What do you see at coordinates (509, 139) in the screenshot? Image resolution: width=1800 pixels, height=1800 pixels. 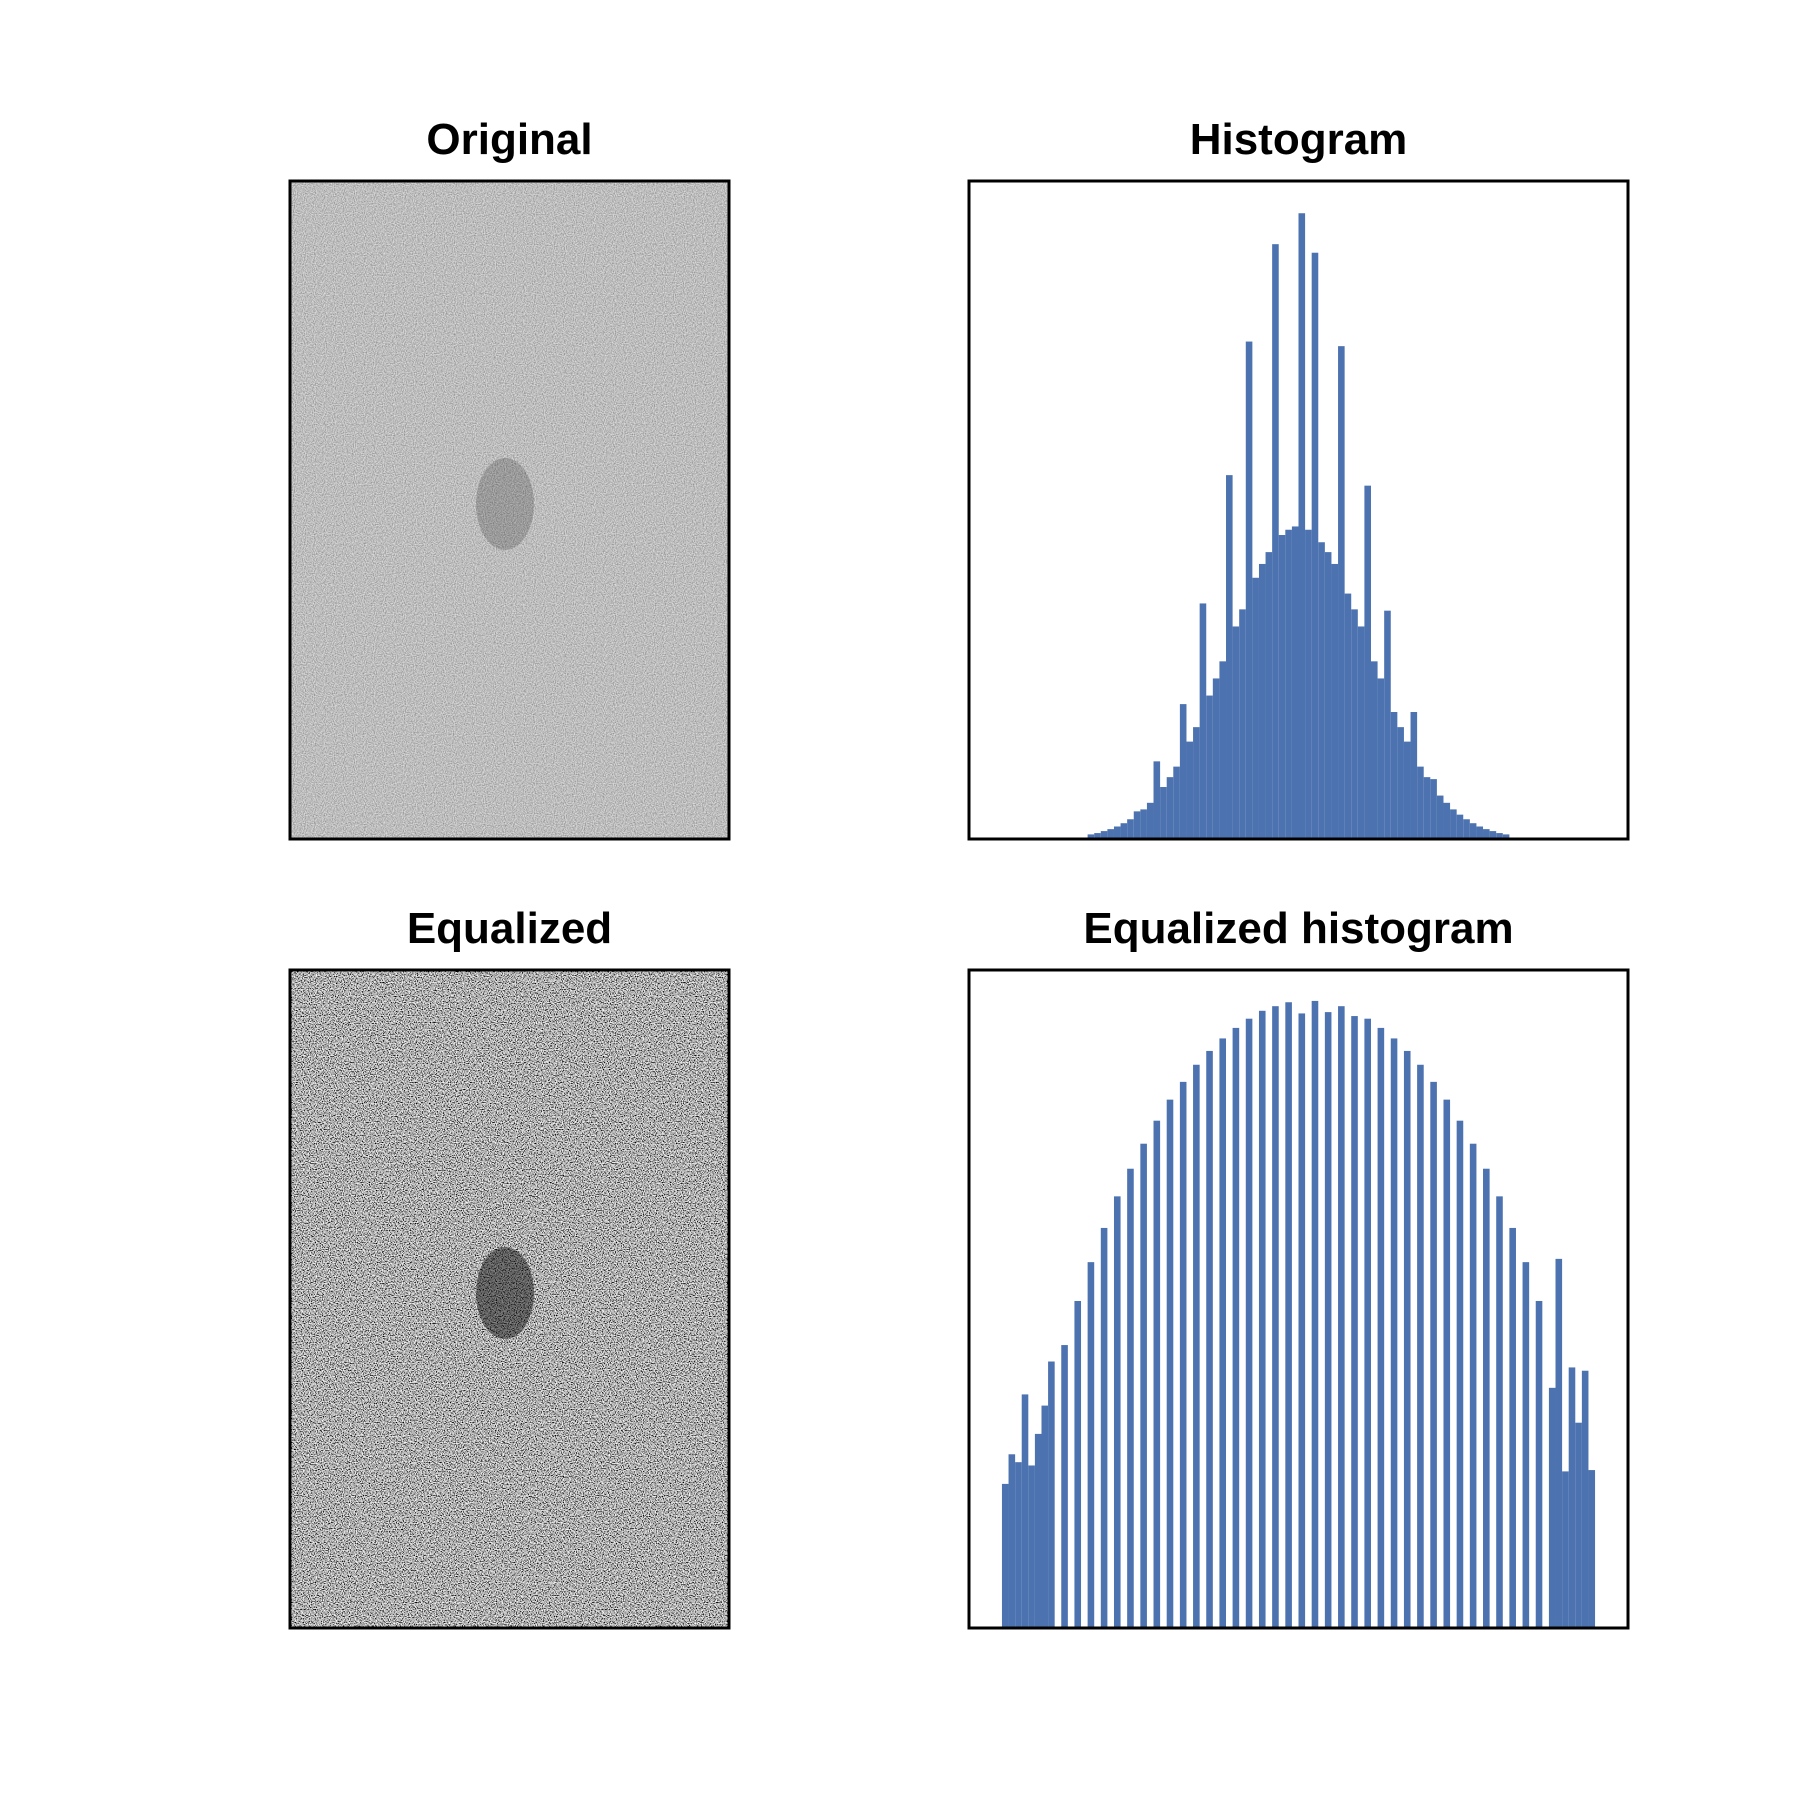 I see `panel-title: Original` at bounding box center [509, 139].